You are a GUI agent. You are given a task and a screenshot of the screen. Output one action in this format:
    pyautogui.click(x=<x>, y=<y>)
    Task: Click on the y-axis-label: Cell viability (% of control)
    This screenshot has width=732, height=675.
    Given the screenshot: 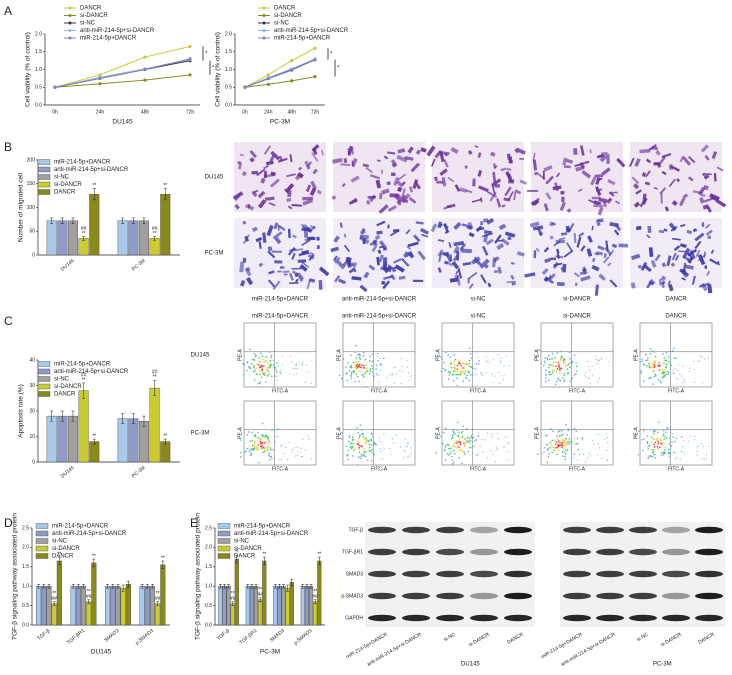 What is the action you would take?
    pyautogui.click(x=218, y=69)
    